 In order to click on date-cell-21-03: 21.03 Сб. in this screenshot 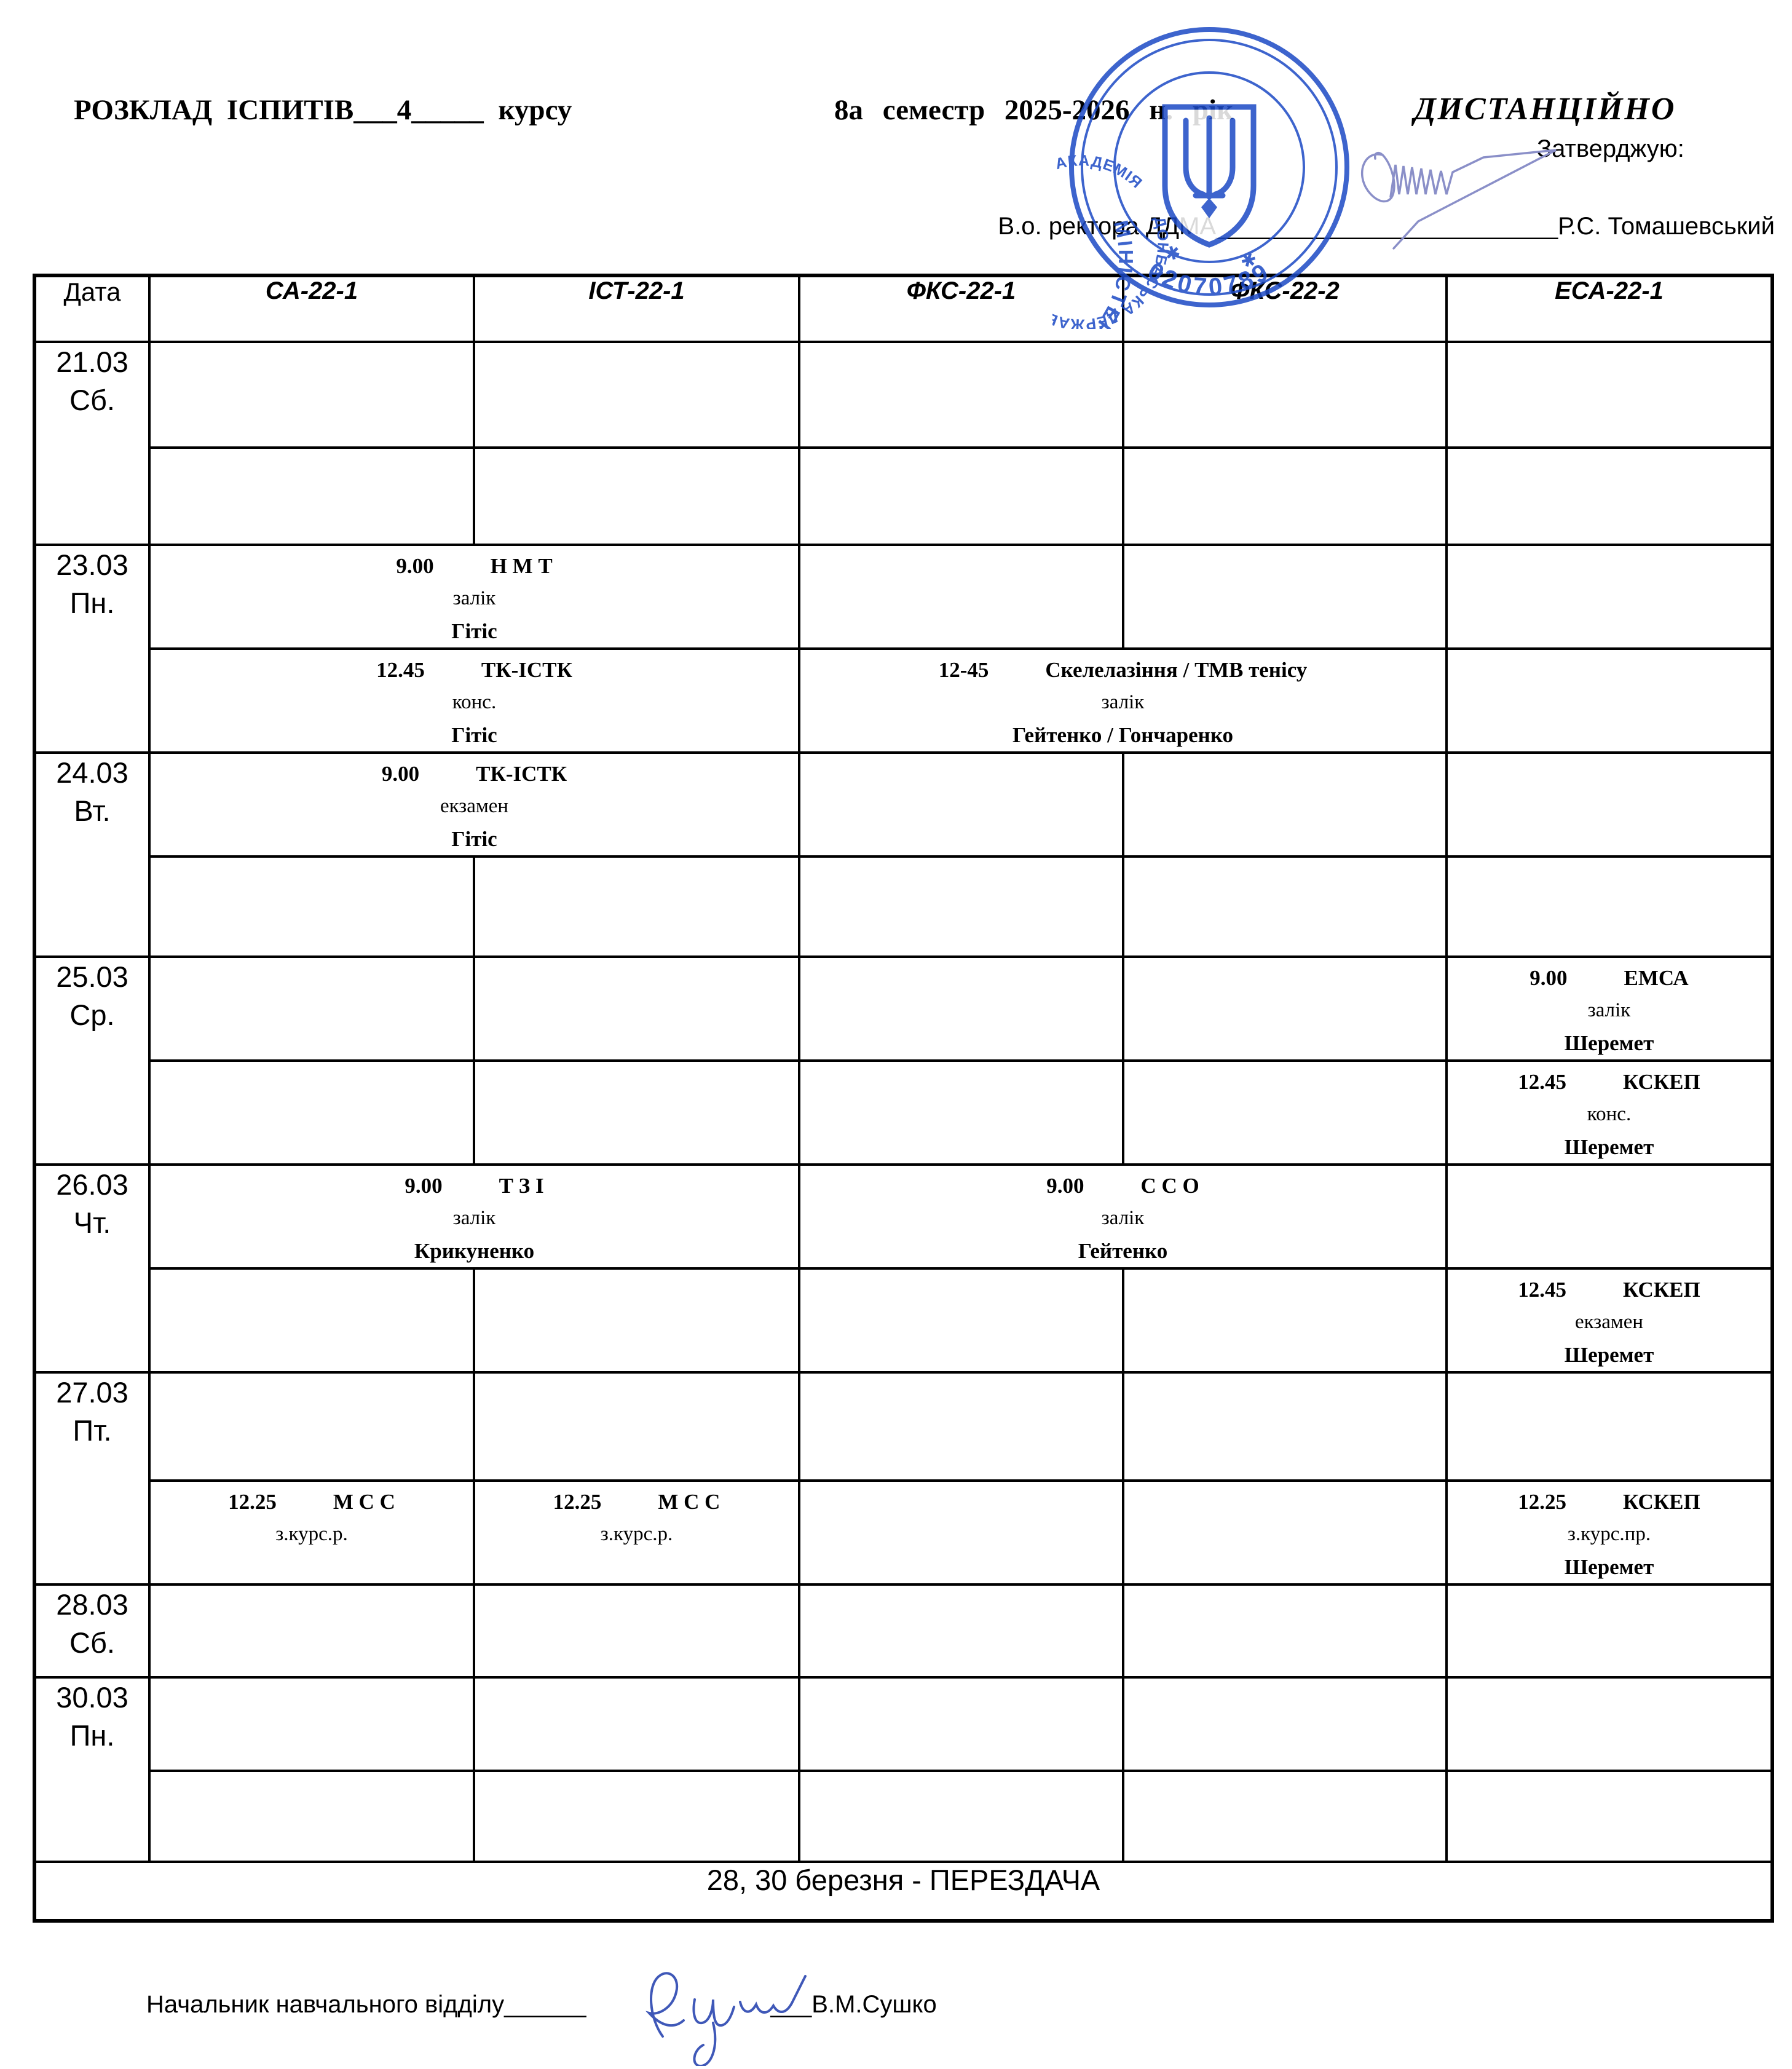, I will do `click(92, 443)`.